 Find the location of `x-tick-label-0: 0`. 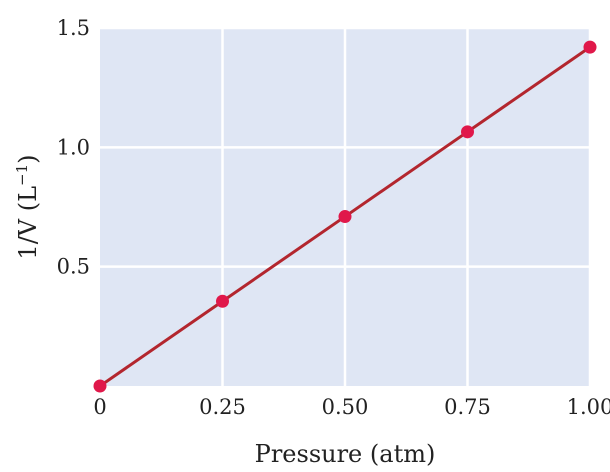

x-tick-label-0: 0 is located at coordinates (99, 407).